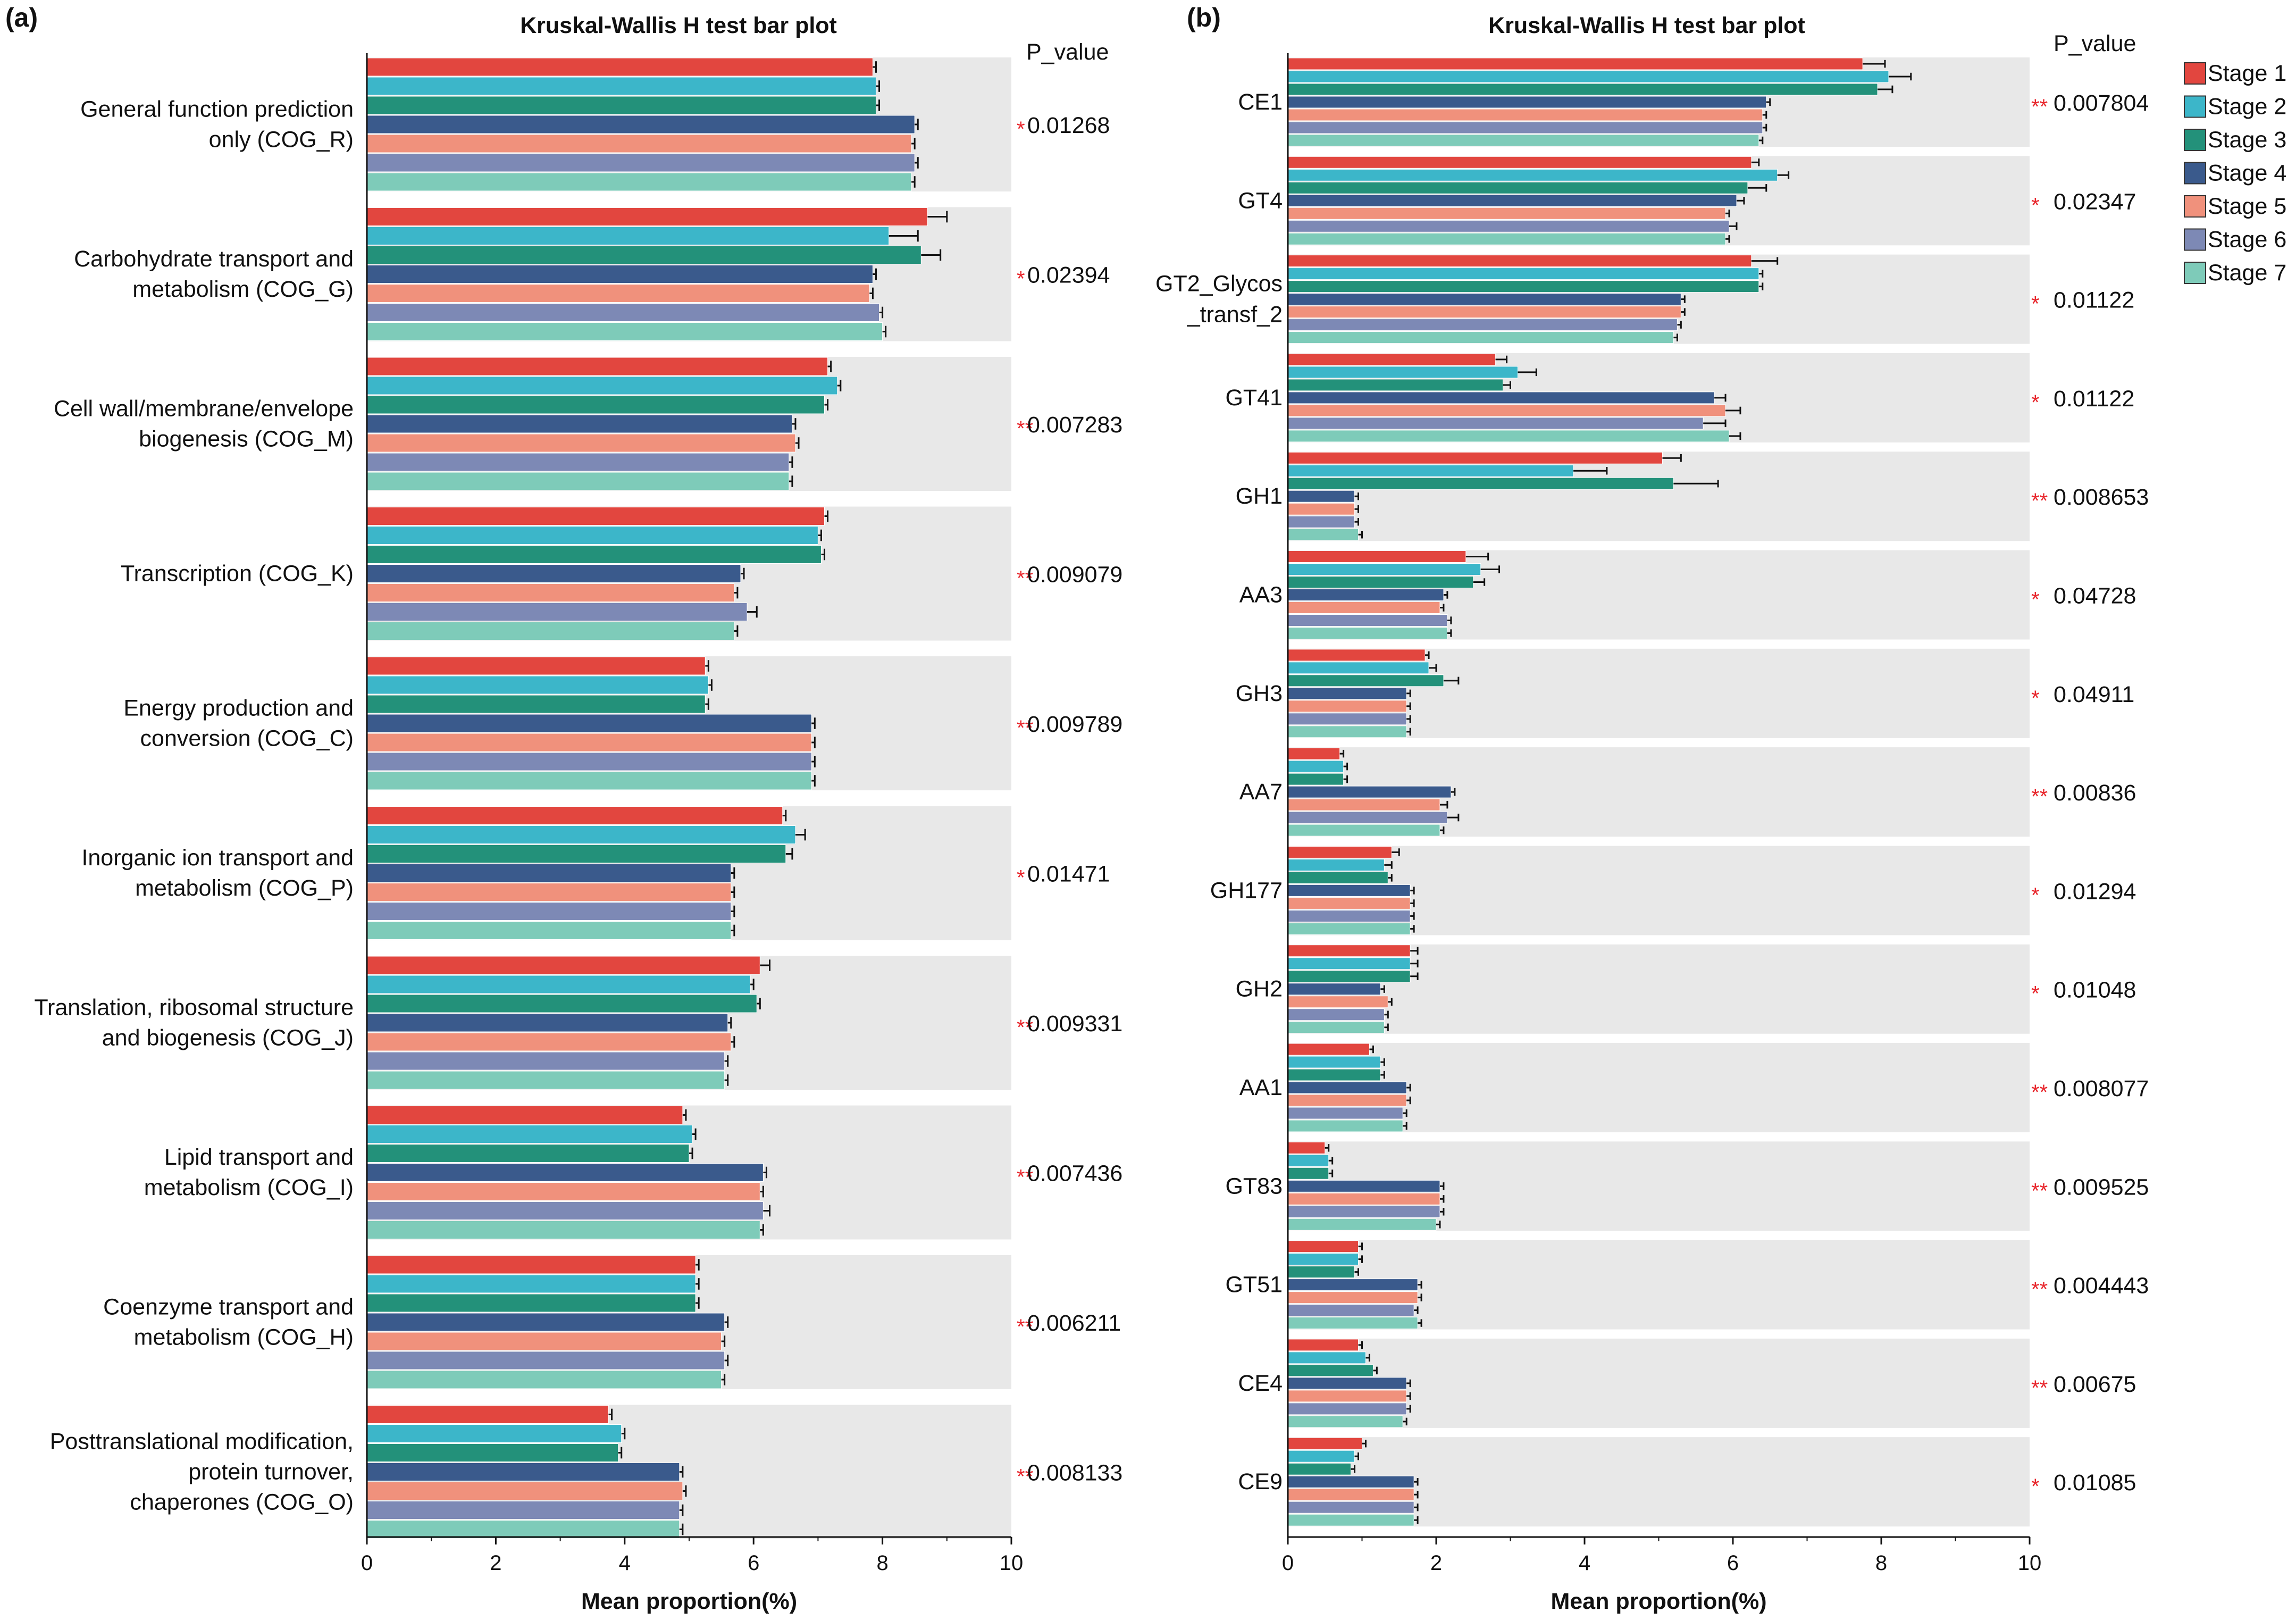 Image resolution: width=2296 pixels, height=1620 pixels. What do you see at coordinates (1074, 1024) in the screenshot?
I see `p-value: 0.009331` at bounding box center [1074, 1024].